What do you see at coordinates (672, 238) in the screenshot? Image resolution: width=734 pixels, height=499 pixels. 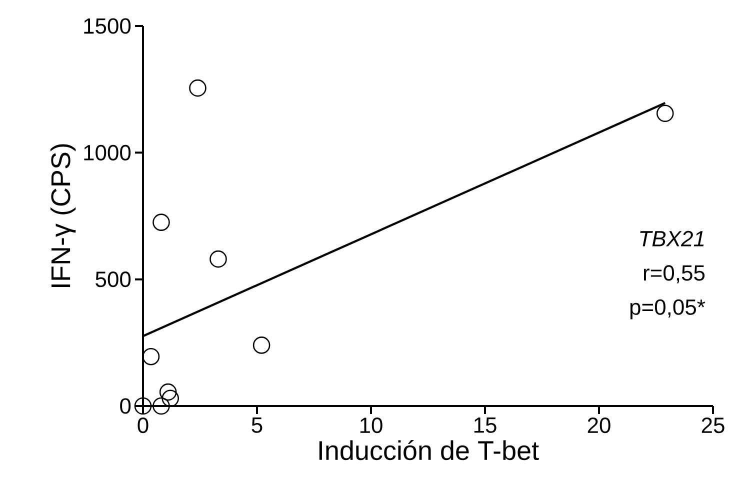 I see `annotation: TBX21` at bounding box center [672, 238].